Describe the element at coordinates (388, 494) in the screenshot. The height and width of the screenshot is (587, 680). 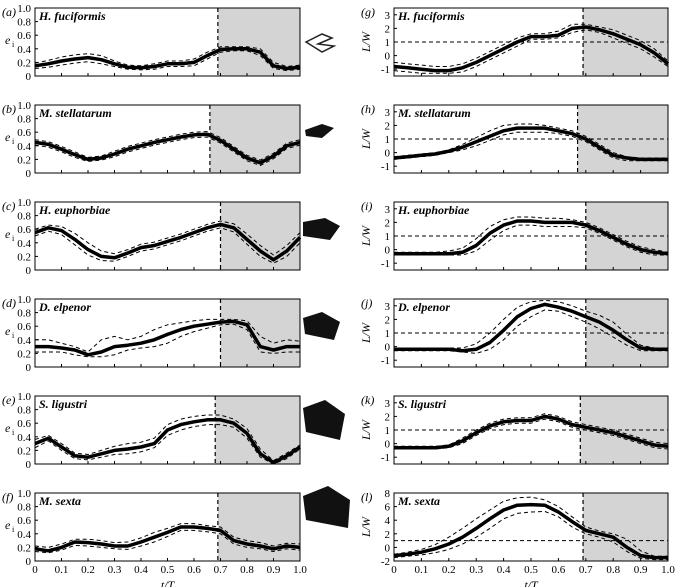
I see `y-tick-label: 8` at that location.